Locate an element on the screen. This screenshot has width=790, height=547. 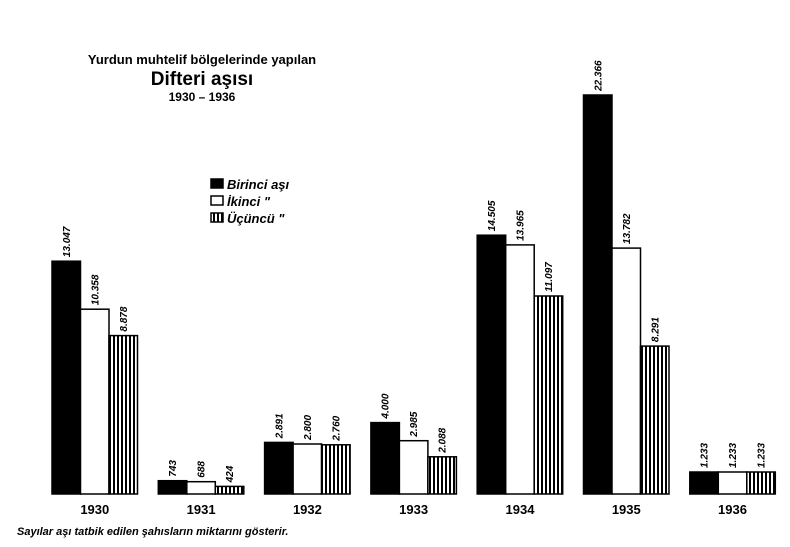
value-label: 2.985 is located at coordinates (414, 424).